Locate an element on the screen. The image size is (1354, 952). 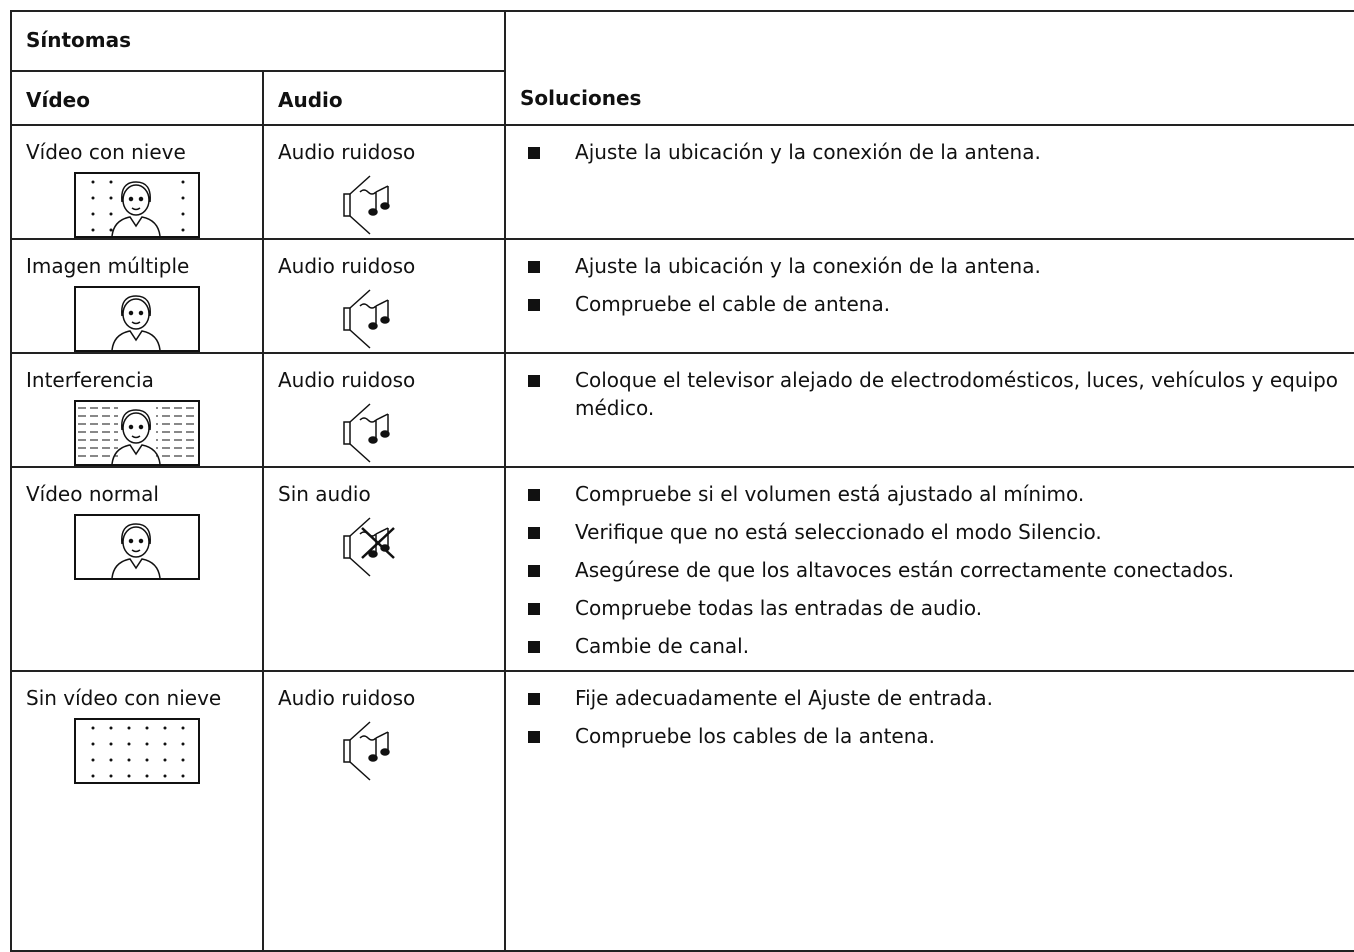
solution-item: Fije adecuadamente el Ajuste de entrada. is located at coordinates (941, 698).